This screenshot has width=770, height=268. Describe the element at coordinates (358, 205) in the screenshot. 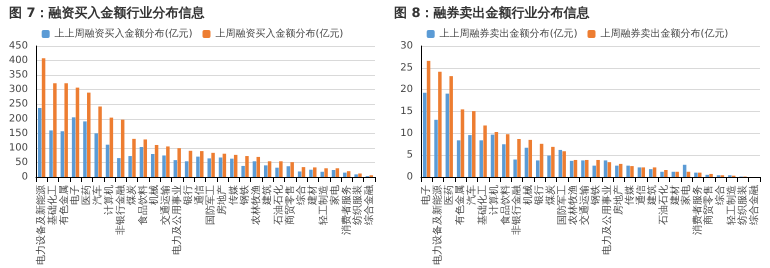

I see `x-tick-label: 纺织服装` at that location.